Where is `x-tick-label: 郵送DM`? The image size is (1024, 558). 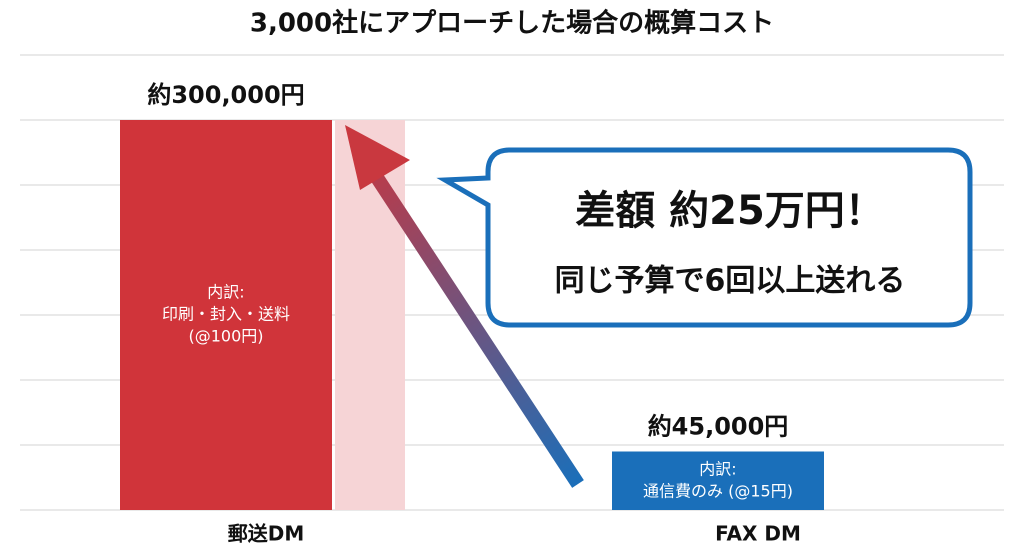 x-tick-label: 郵送DM is located at coordinates (266, 534).